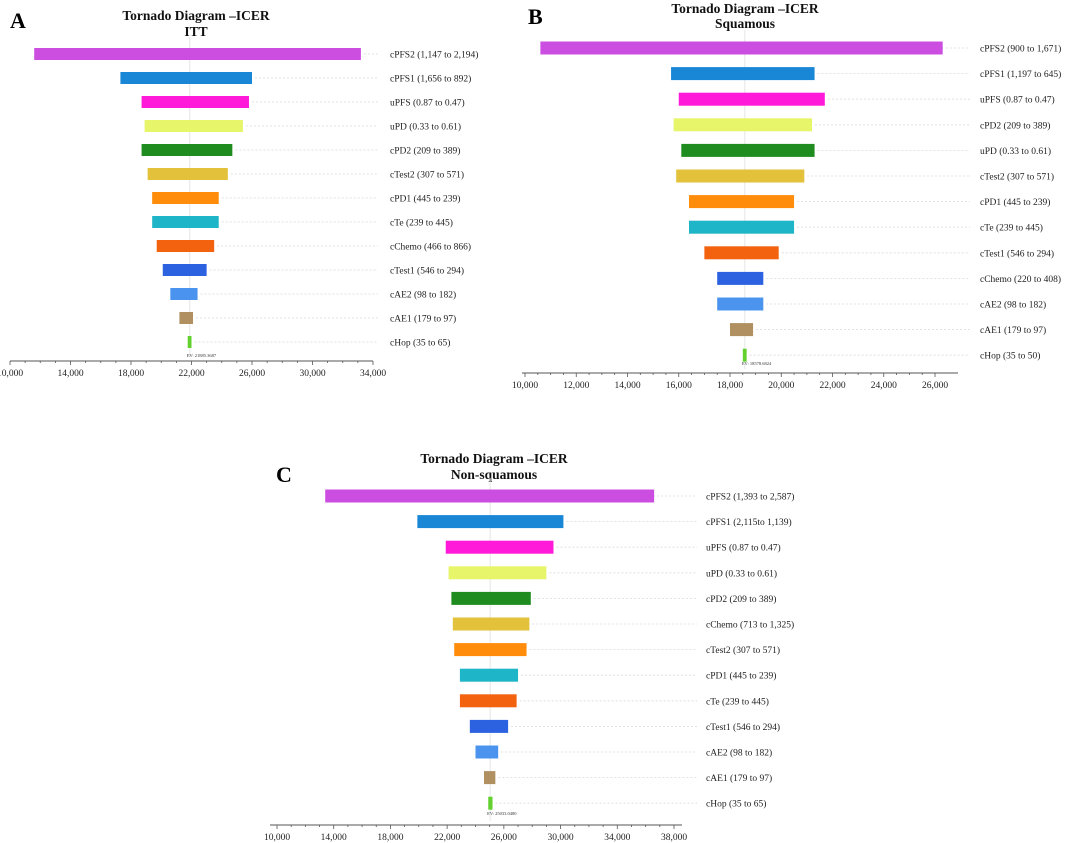  I want to click on bar-label: cPFS2 (1,147 to 2,194), so click(434, 55).